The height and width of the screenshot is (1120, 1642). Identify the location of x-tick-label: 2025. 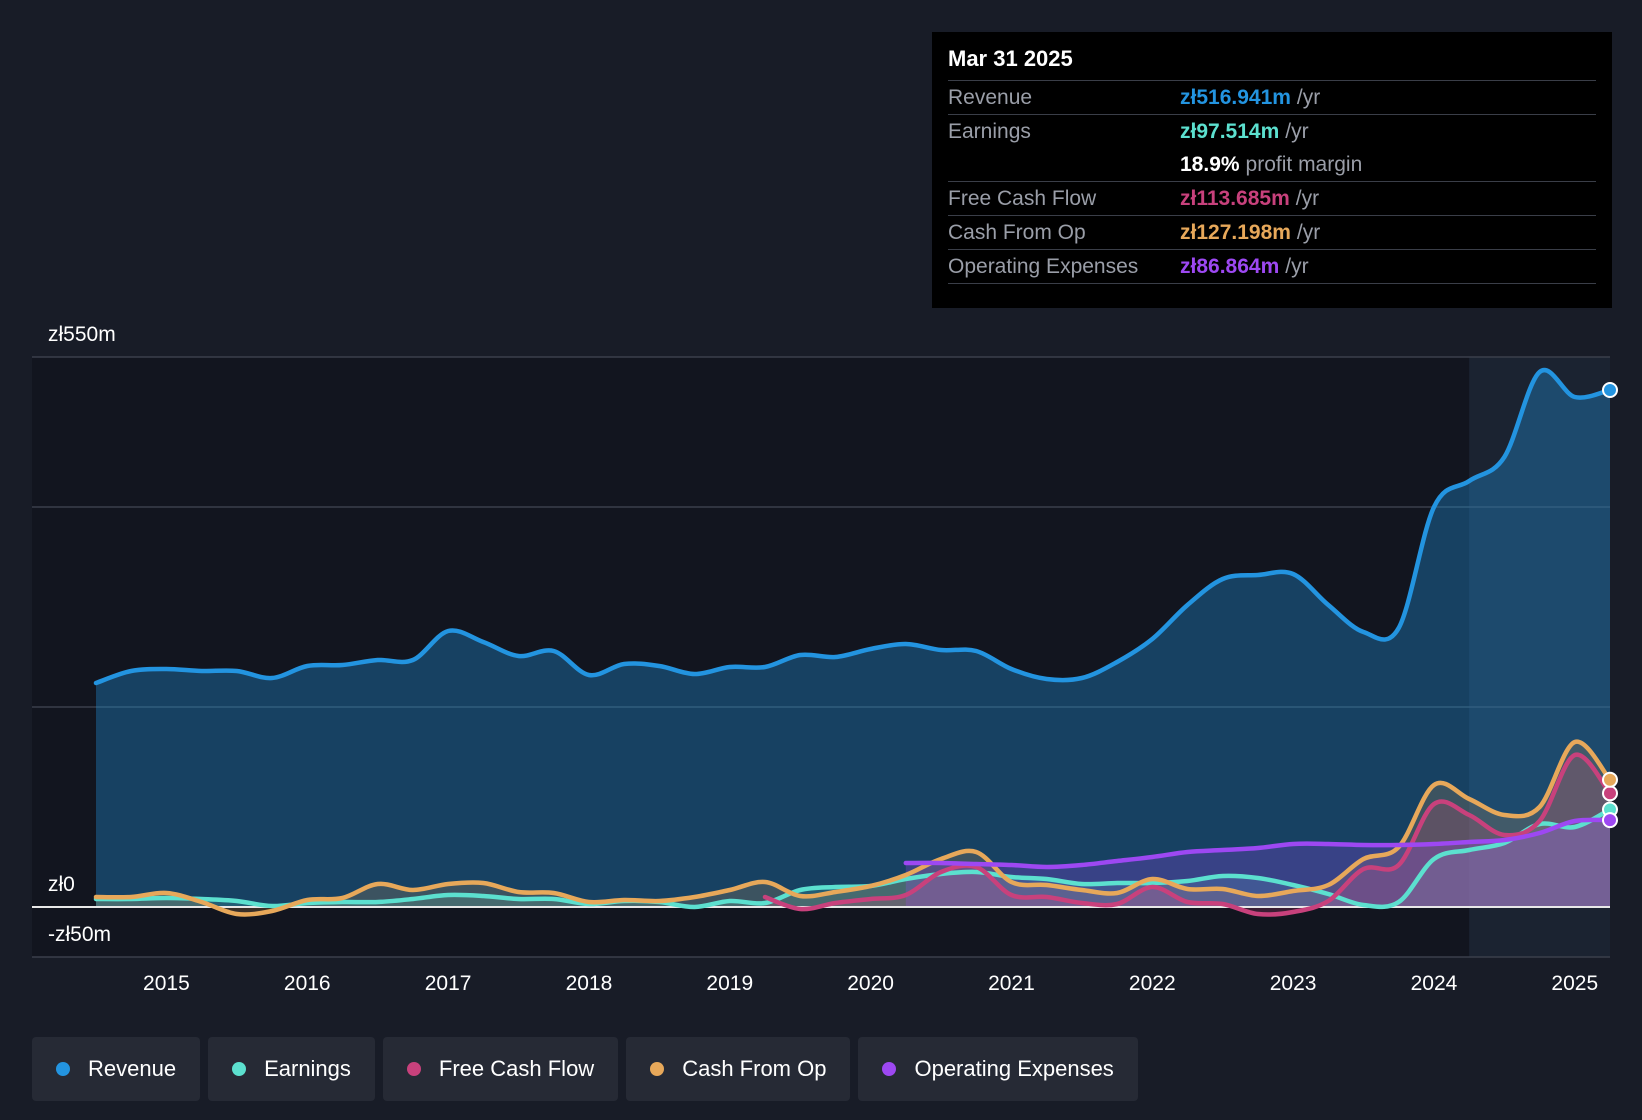
(1574, 983).